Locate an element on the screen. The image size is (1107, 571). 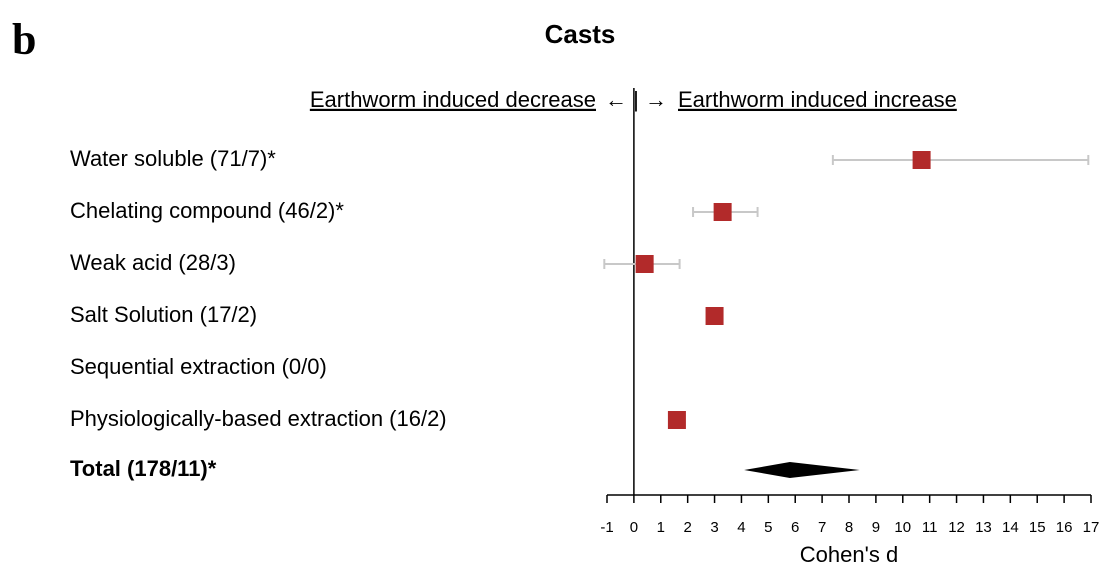
x-tick-label: 1 is located at coordinates (661, 527).